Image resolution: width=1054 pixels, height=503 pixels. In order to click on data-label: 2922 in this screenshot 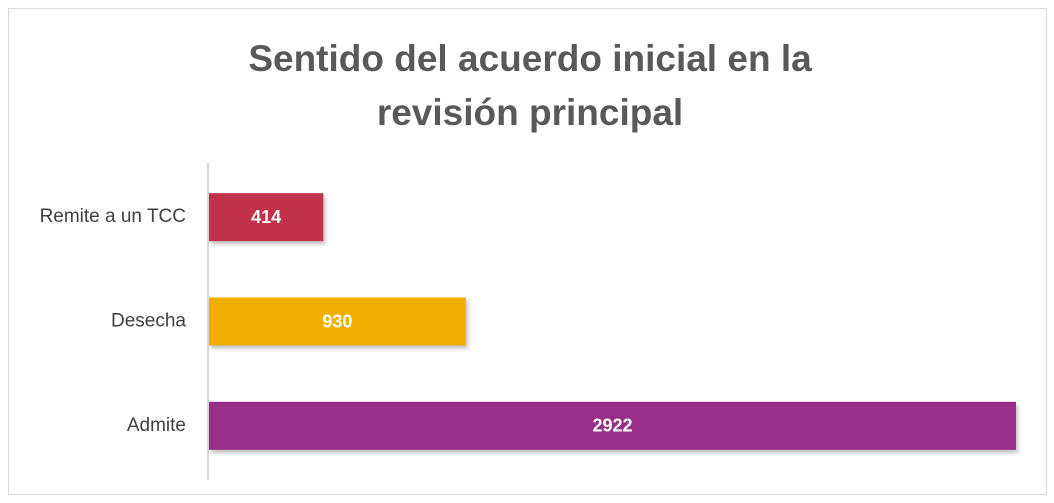, I will do `click(612, 426)`.